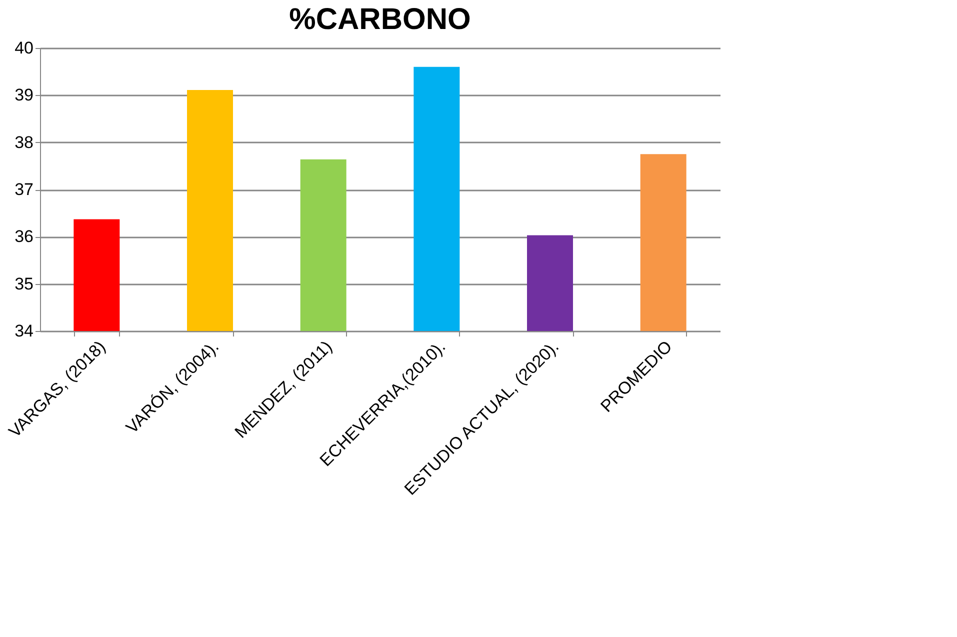 This screenshot has height=637, width=957. Describe the element at coordinates (24, 95) in the screenshot. I see `y-tick-label: 39` at that location.